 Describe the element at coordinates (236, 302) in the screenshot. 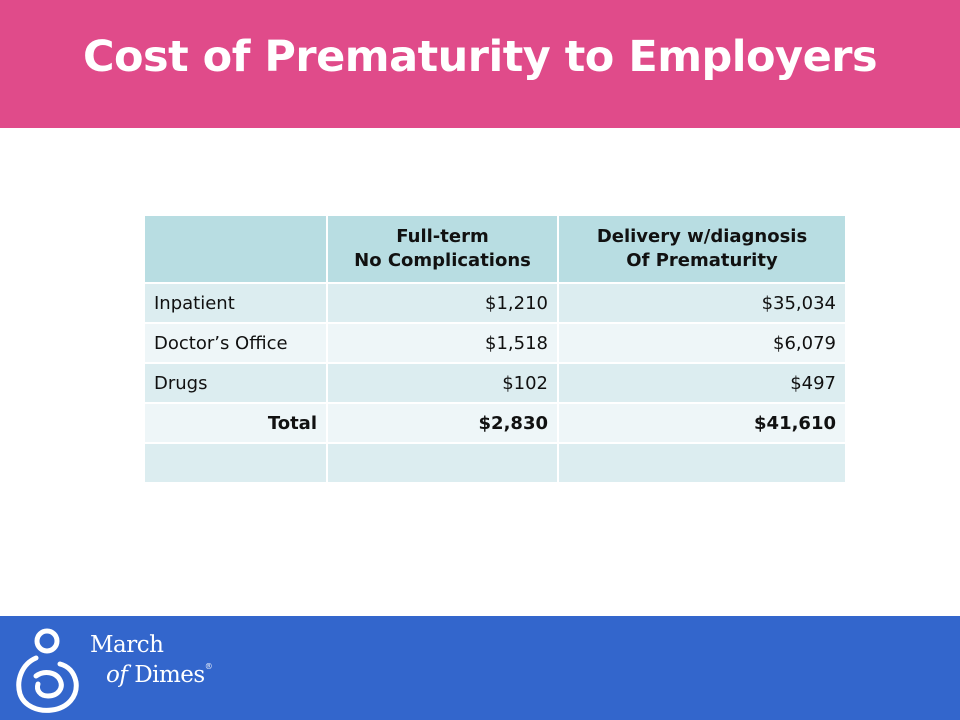

I see `row-label: Inpatient` at that location.